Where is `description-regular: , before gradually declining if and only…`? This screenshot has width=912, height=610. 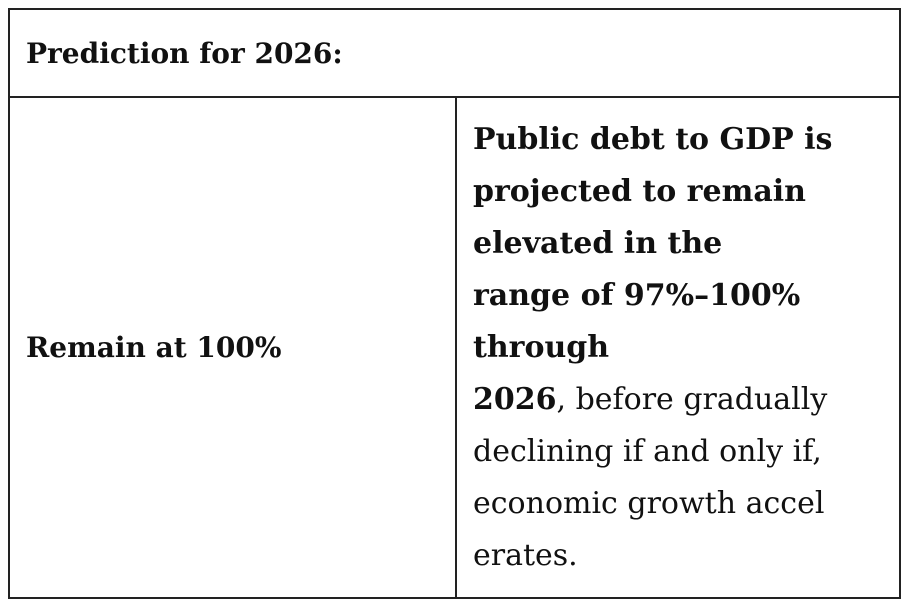 description-regular: , before gradually declining if and only… is located at coordinates (650, 477).